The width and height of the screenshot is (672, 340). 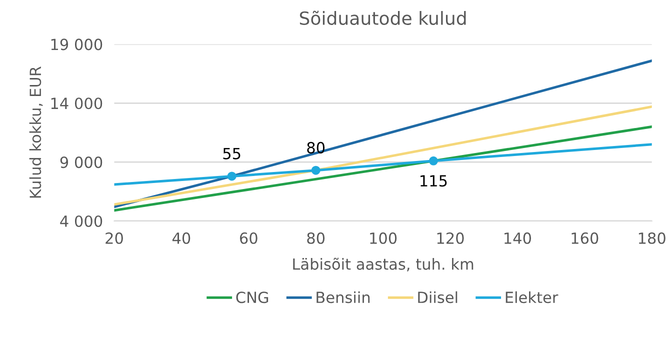 What do you see at coordinates (114, 238) in the screenshot?
I see `x-tick-label: 20` at bounding box center [114, 238].